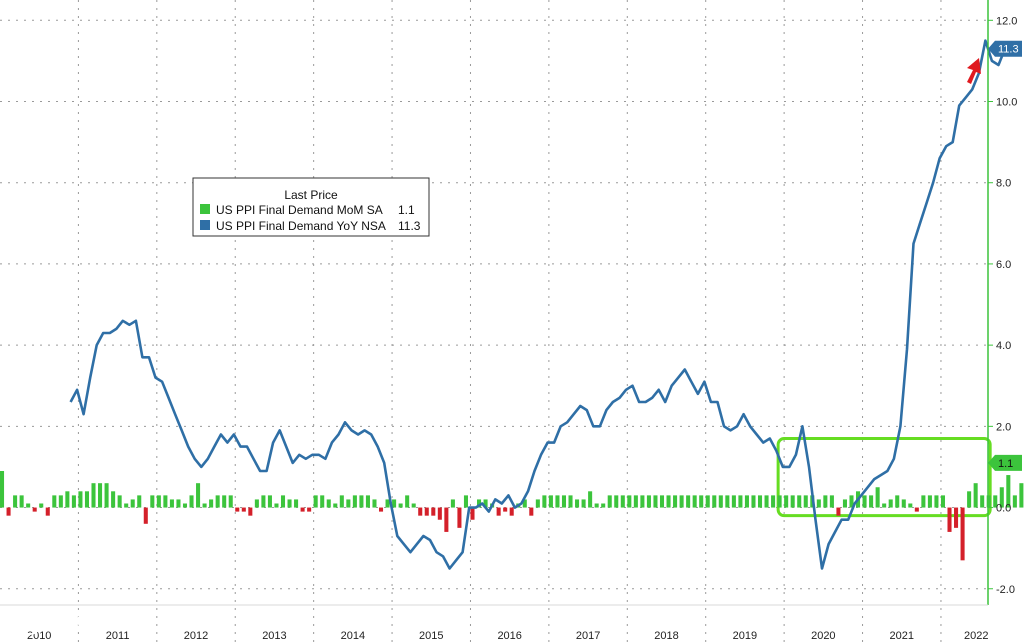 This screenshot has height=643, width=1024. What do you see at coordinates (67, 624) in the screenshot?
I see `watermark: 大数跨境` at bounding box center [67, 624].